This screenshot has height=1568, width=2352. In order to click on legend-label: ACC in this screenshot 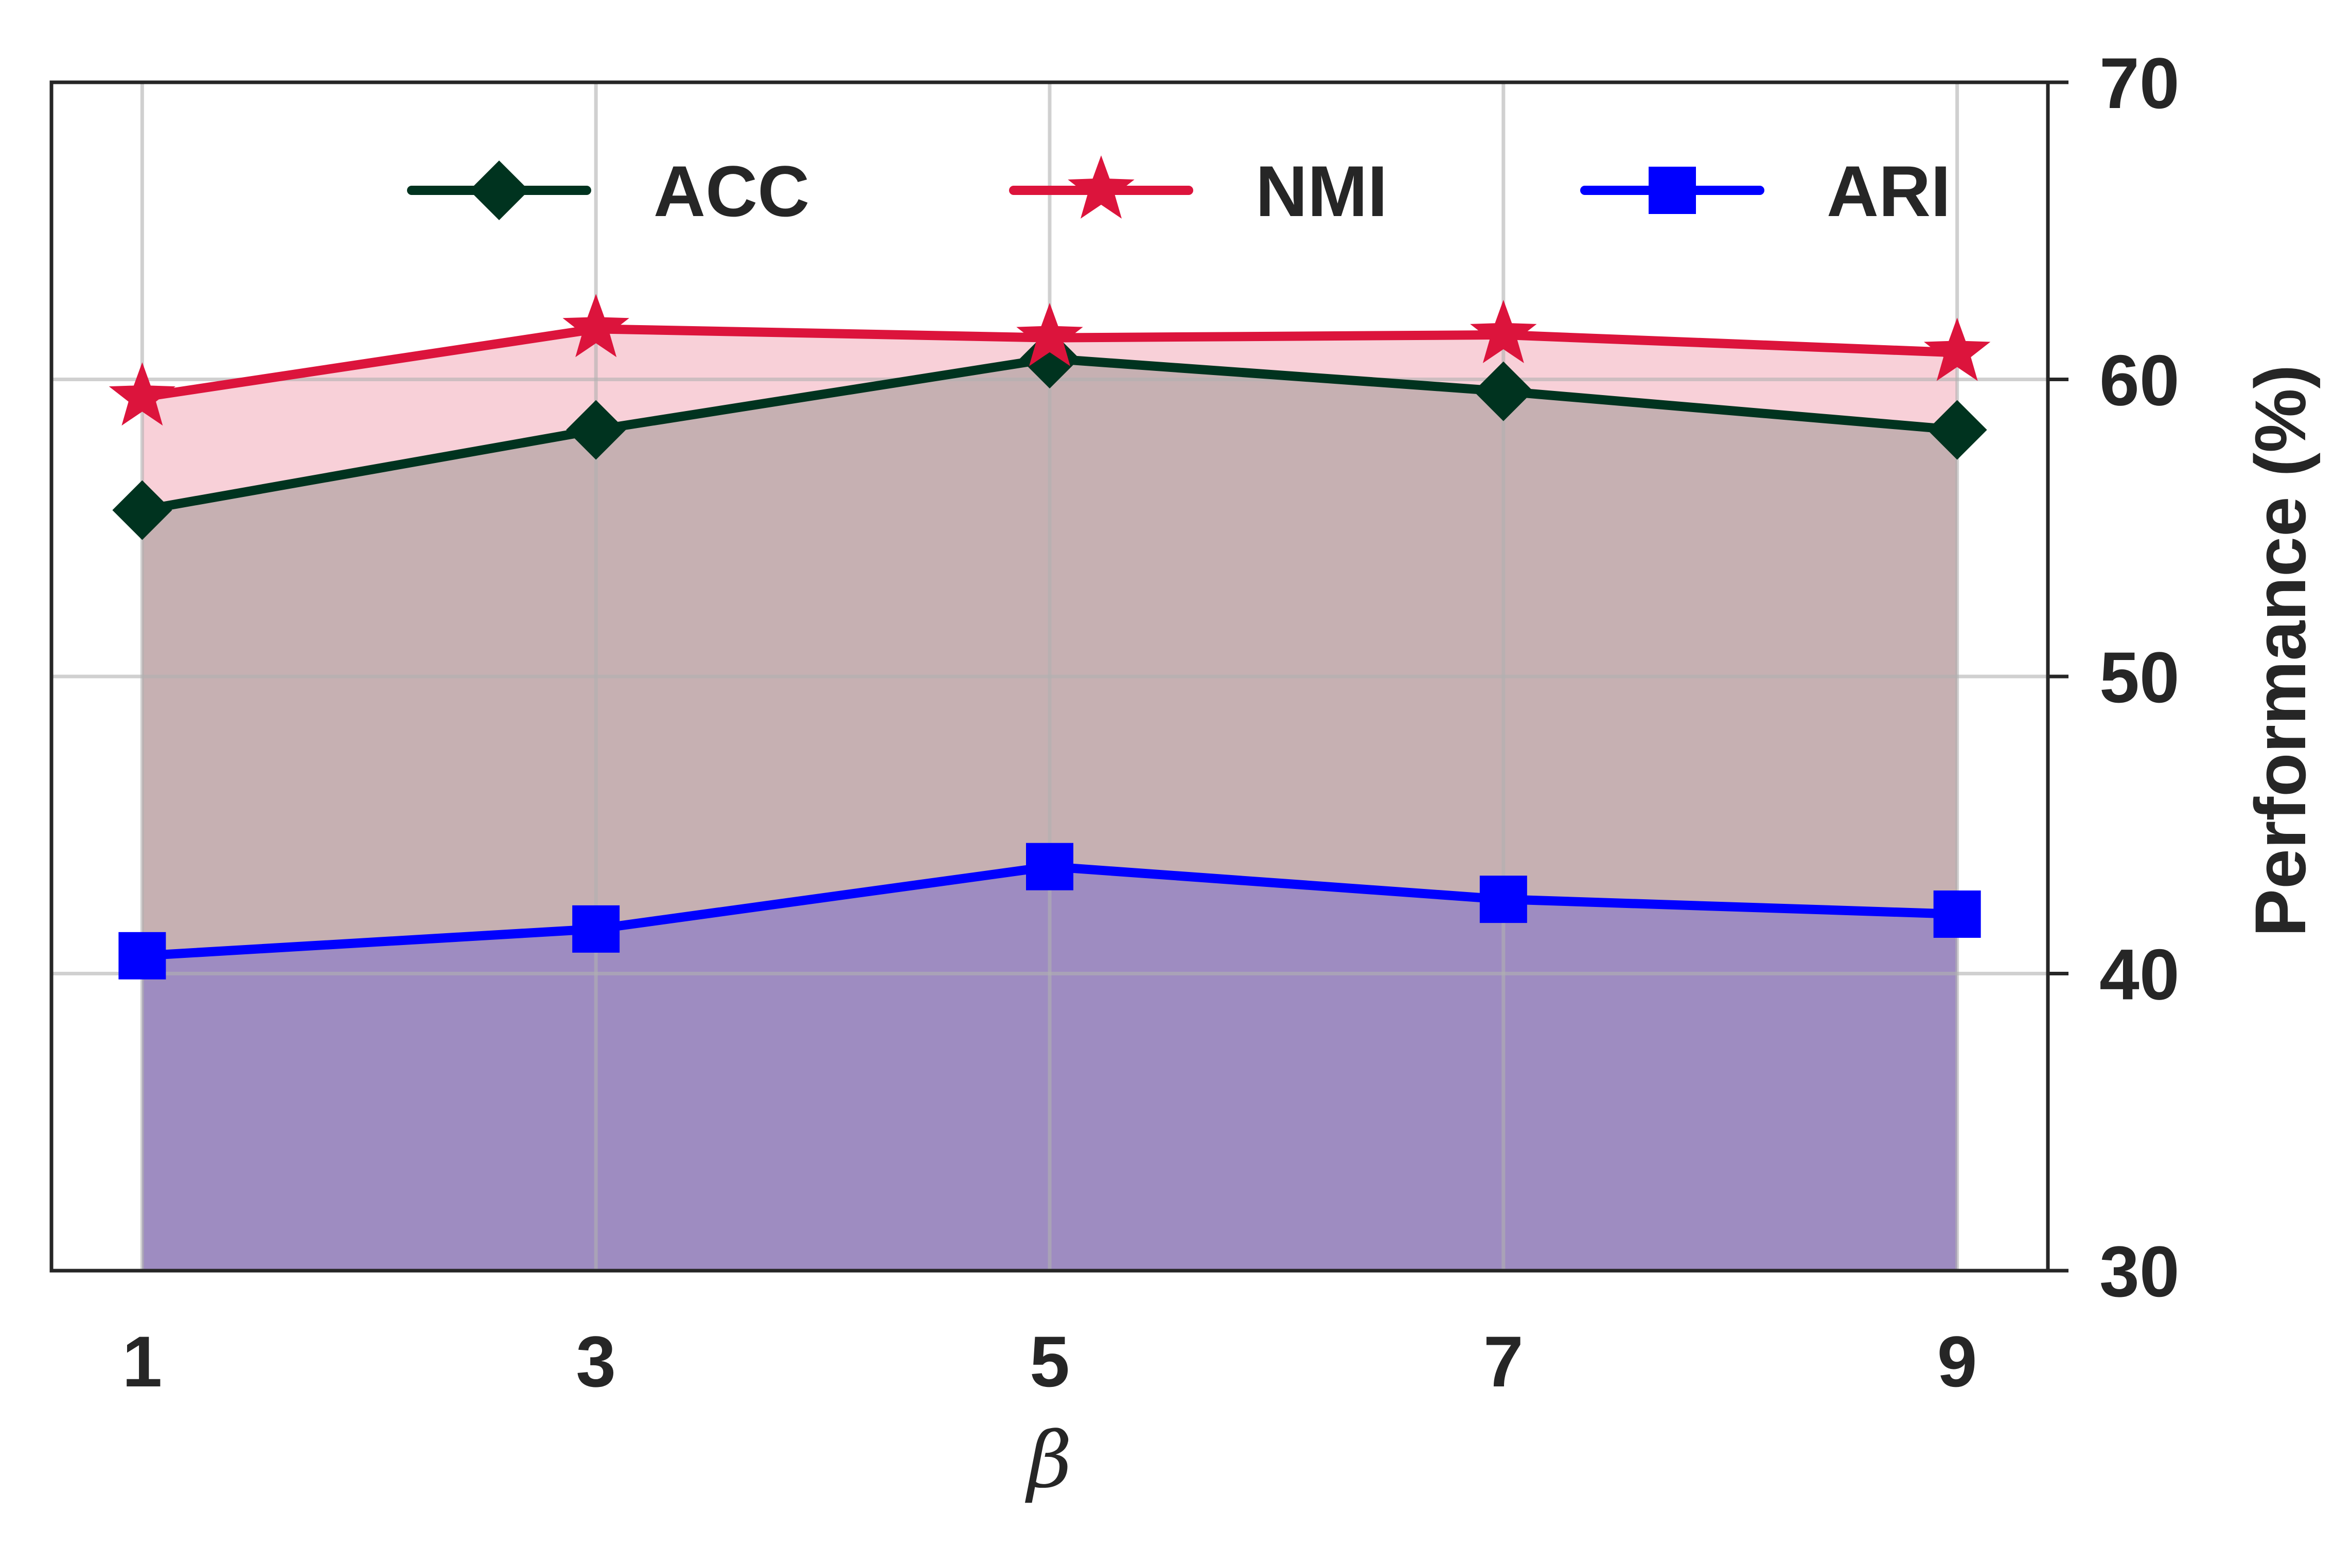, I will do `click(731, 191)`.